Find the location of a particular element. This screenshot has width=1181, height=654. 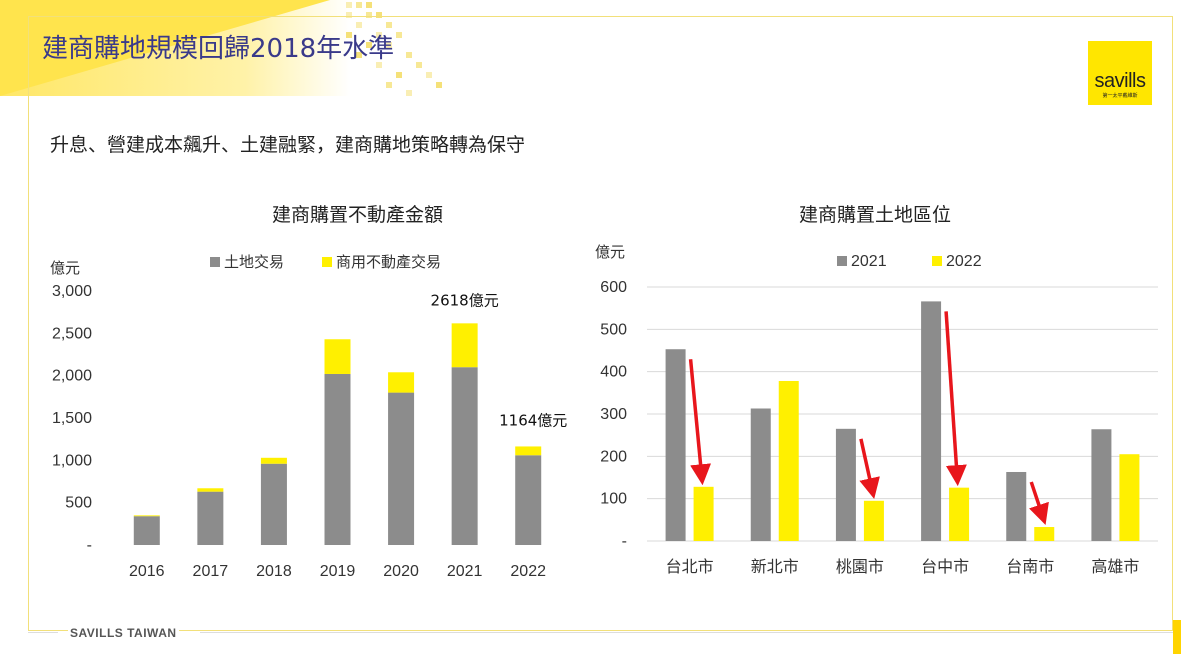

savills-logo: savills 第一太平戴維斯 is located at coordinates (1120, 73).